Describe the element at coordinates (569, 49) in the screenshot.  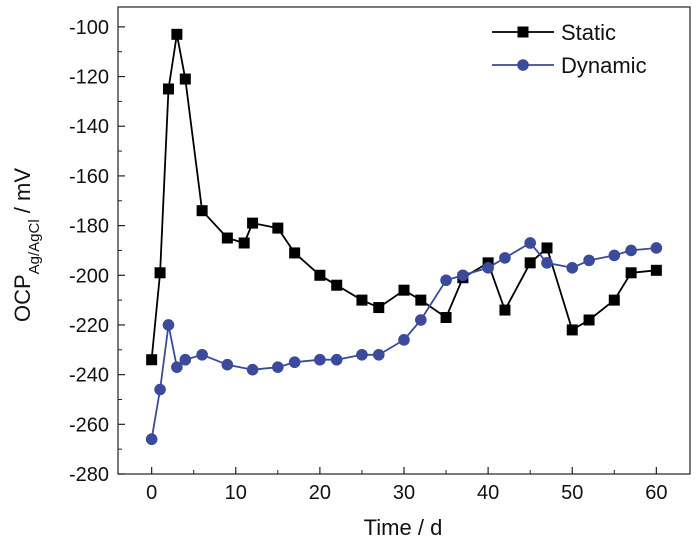
I see `legend: Static Dynamic` at that location.